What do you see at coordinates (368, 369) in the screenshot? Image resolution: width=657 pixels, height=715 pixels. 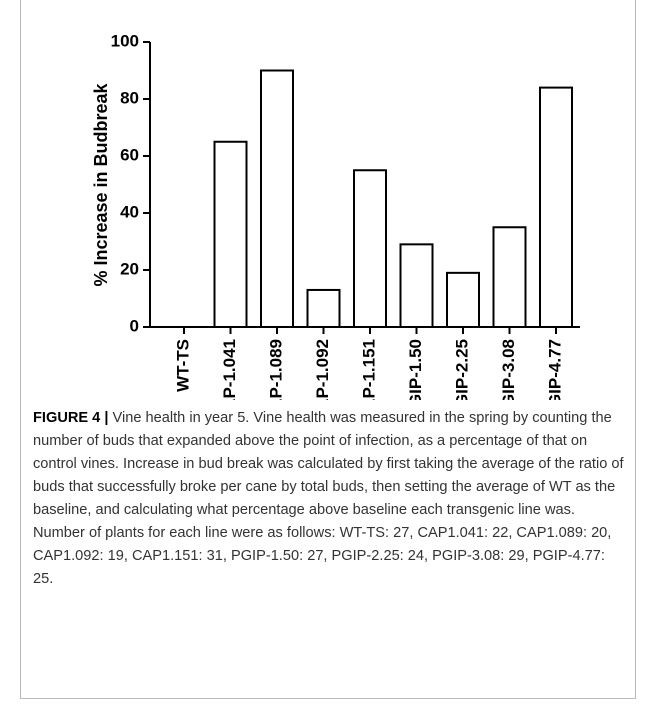 I see `x-tick-label: CAP-1.151` at bounding box center [368, 369].